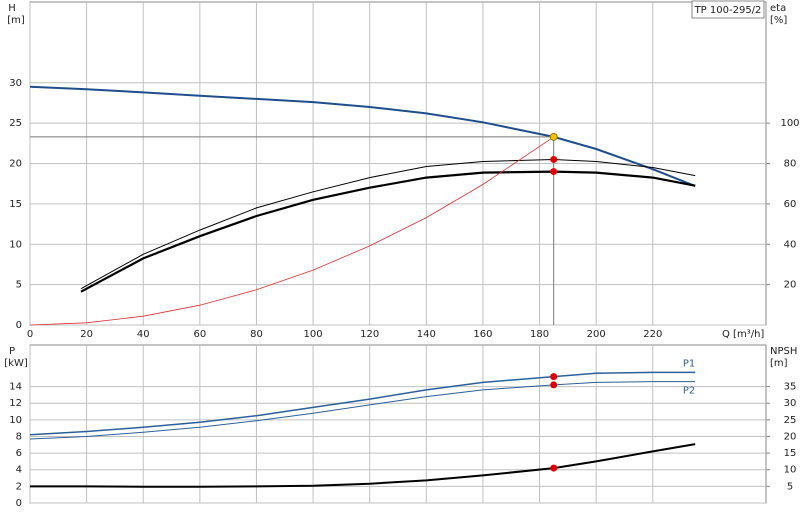 This screenshot has width=800, height=520. I want to click on x-tick-label: 180, so click(539, 334).